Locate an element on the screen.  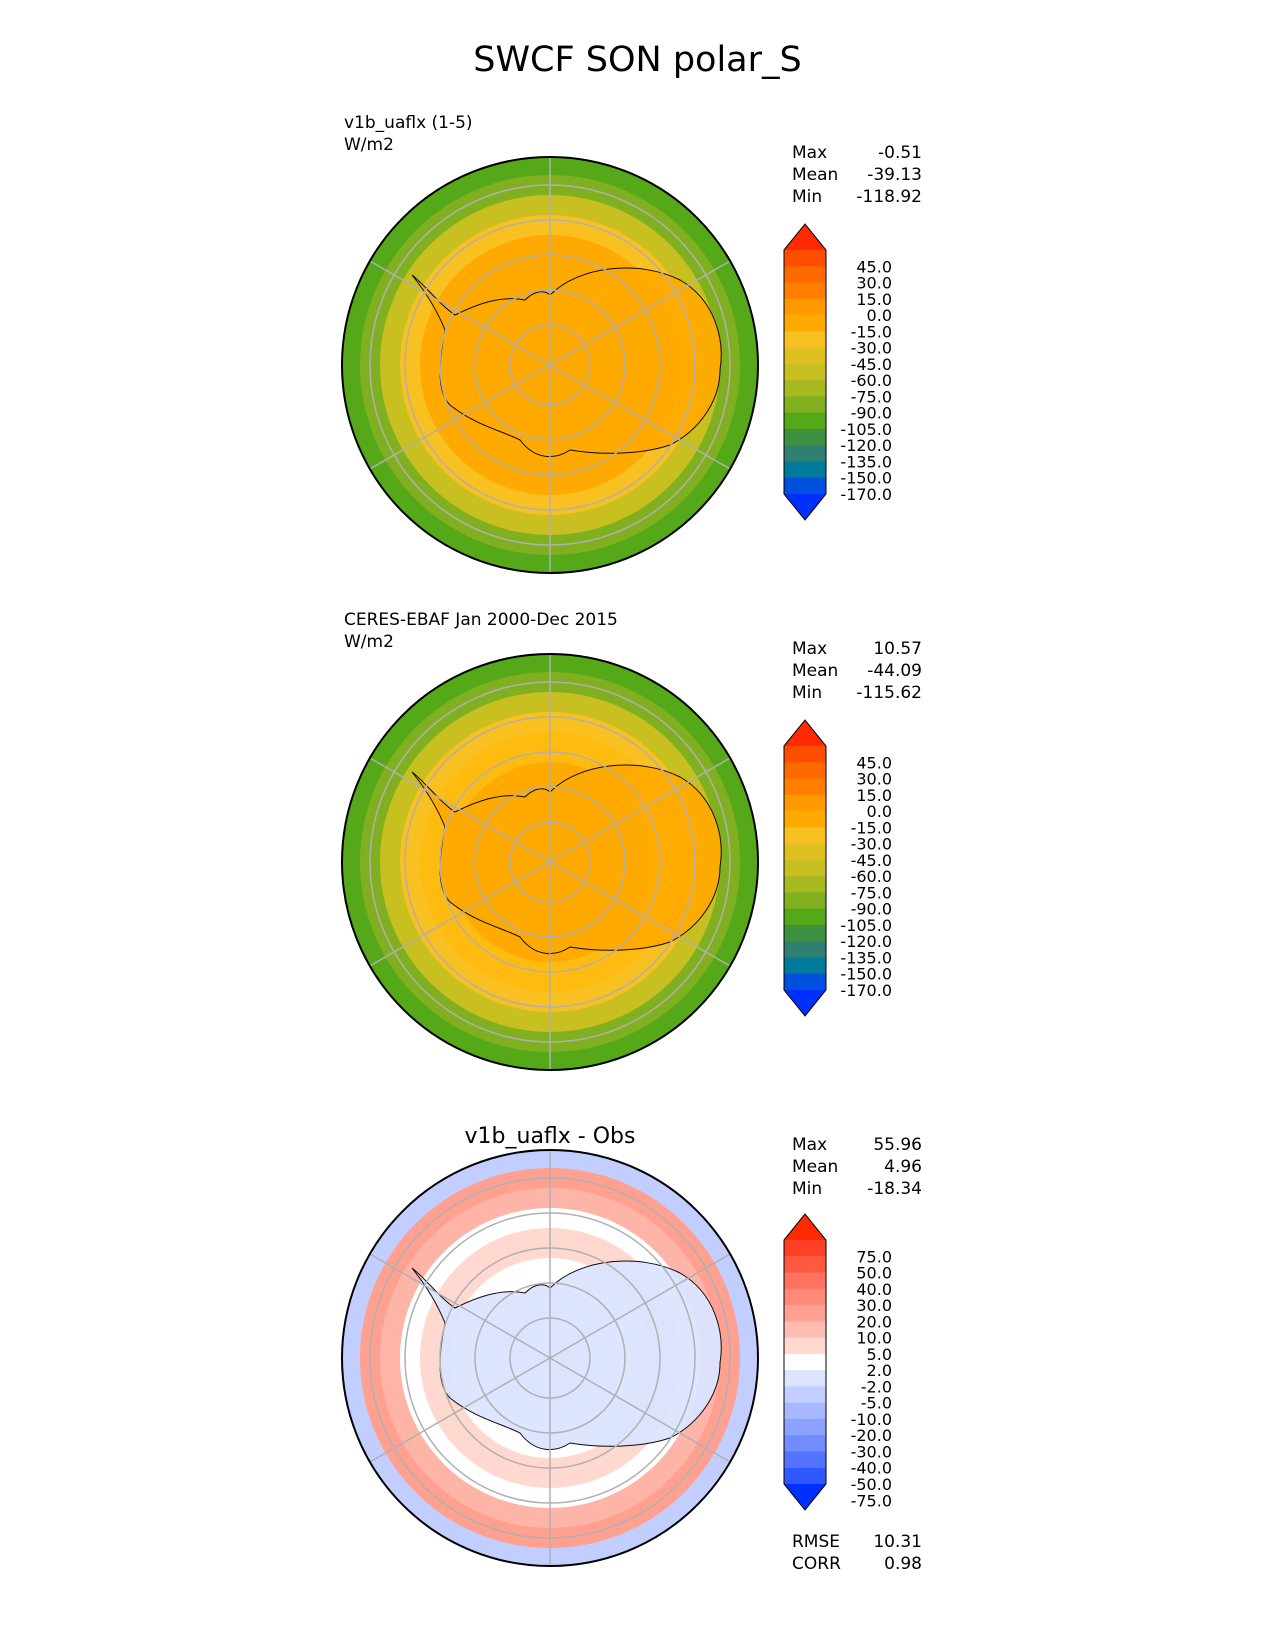
stat-value: -0.51 is located at coordinates (900, 153).